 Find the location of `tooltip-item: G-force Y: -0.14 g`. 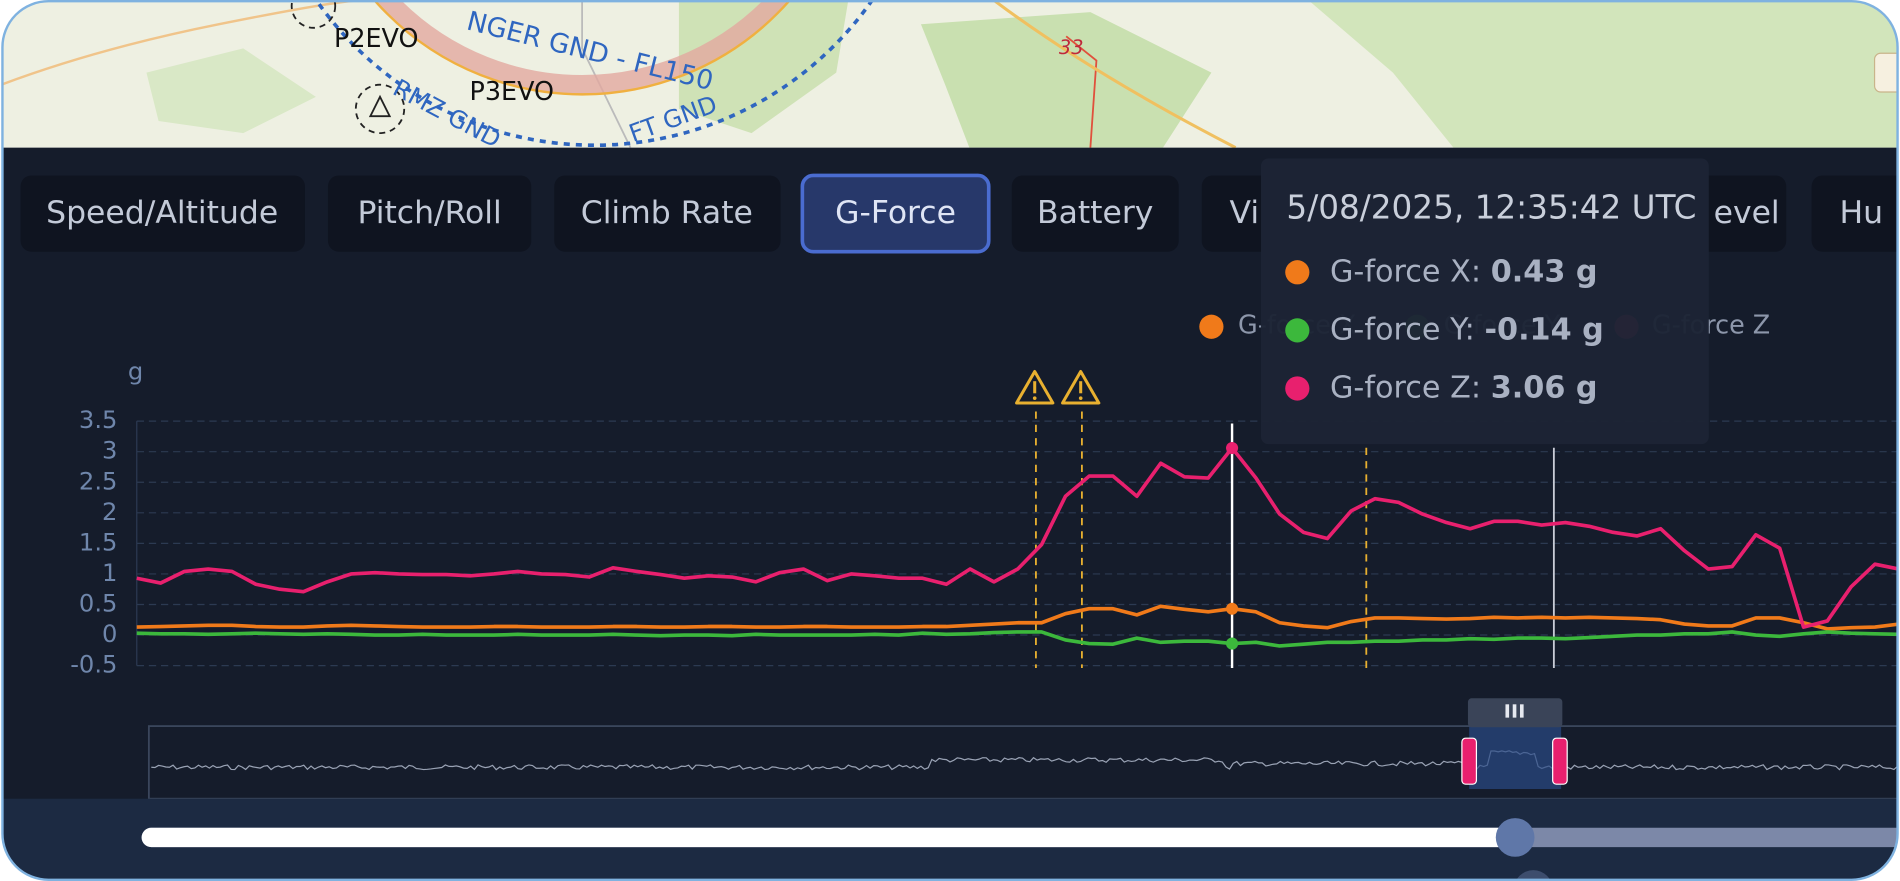

tooltip-item: G-force Y: -0.14 g is located at coordinates (1467, 329).